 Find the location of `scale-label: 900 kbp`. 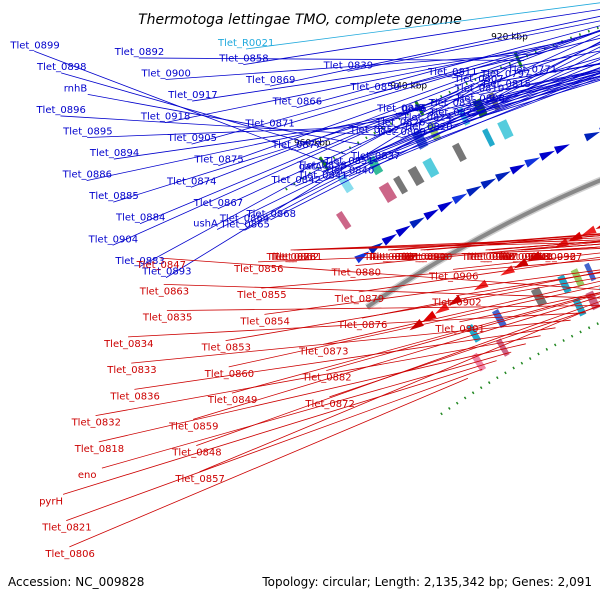

scale-label: 900 kbp is located at coordinates (597, 1).